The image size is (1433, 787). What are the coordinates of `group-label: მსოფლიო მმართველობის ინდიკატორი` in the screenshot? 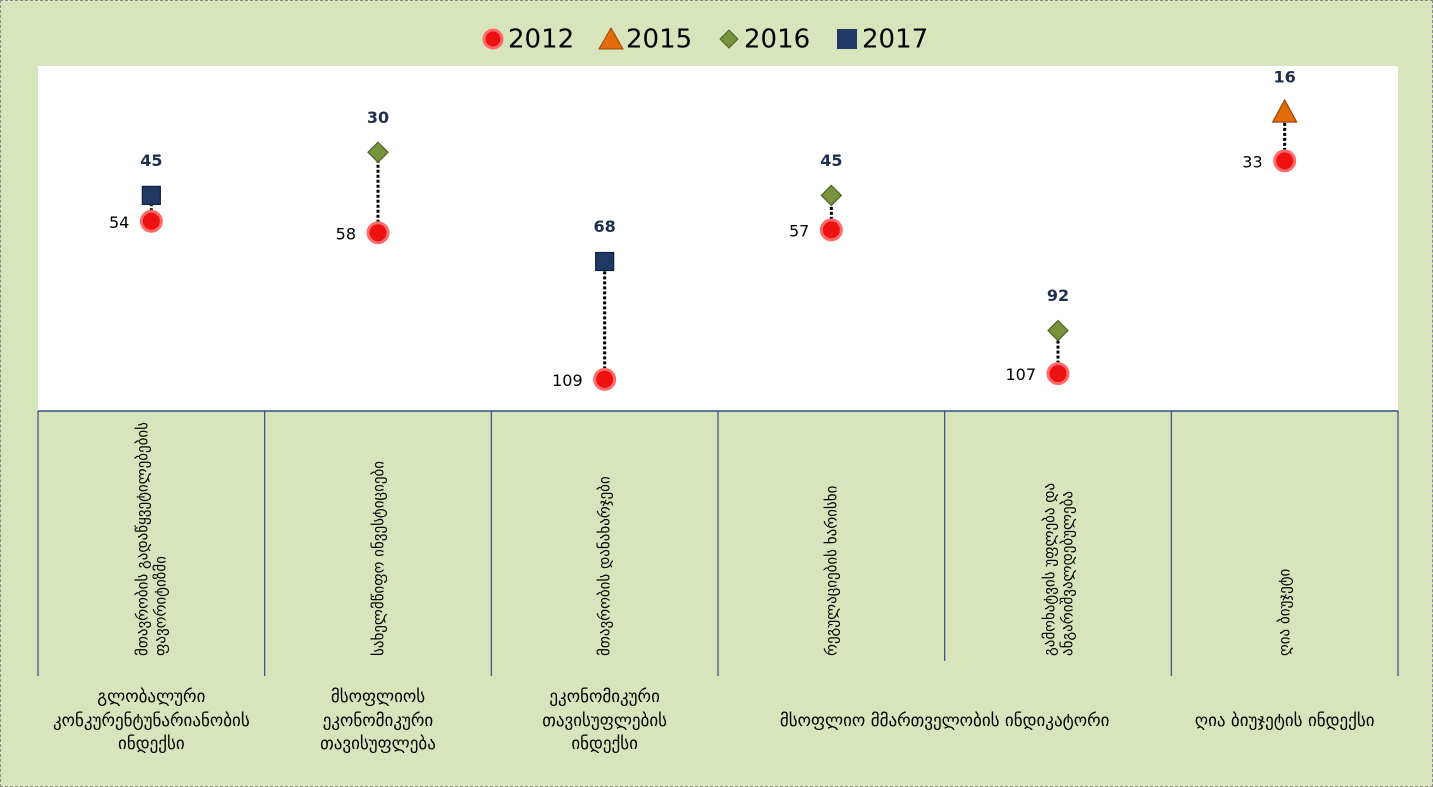 It's located at (944, 720).